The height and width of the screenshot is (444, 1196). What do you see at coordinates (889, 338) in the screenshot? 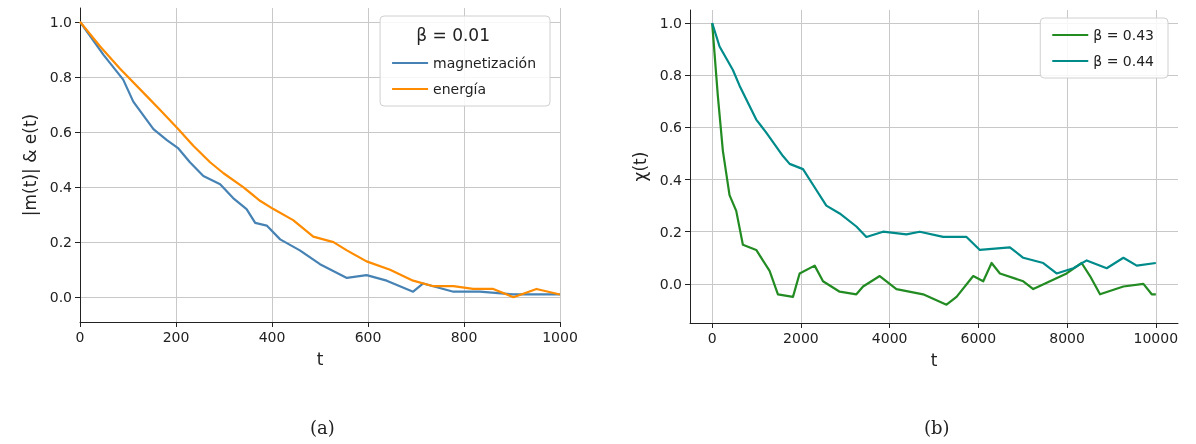
I see `x-tick-label: 4000` at bounding box center [889, 338].